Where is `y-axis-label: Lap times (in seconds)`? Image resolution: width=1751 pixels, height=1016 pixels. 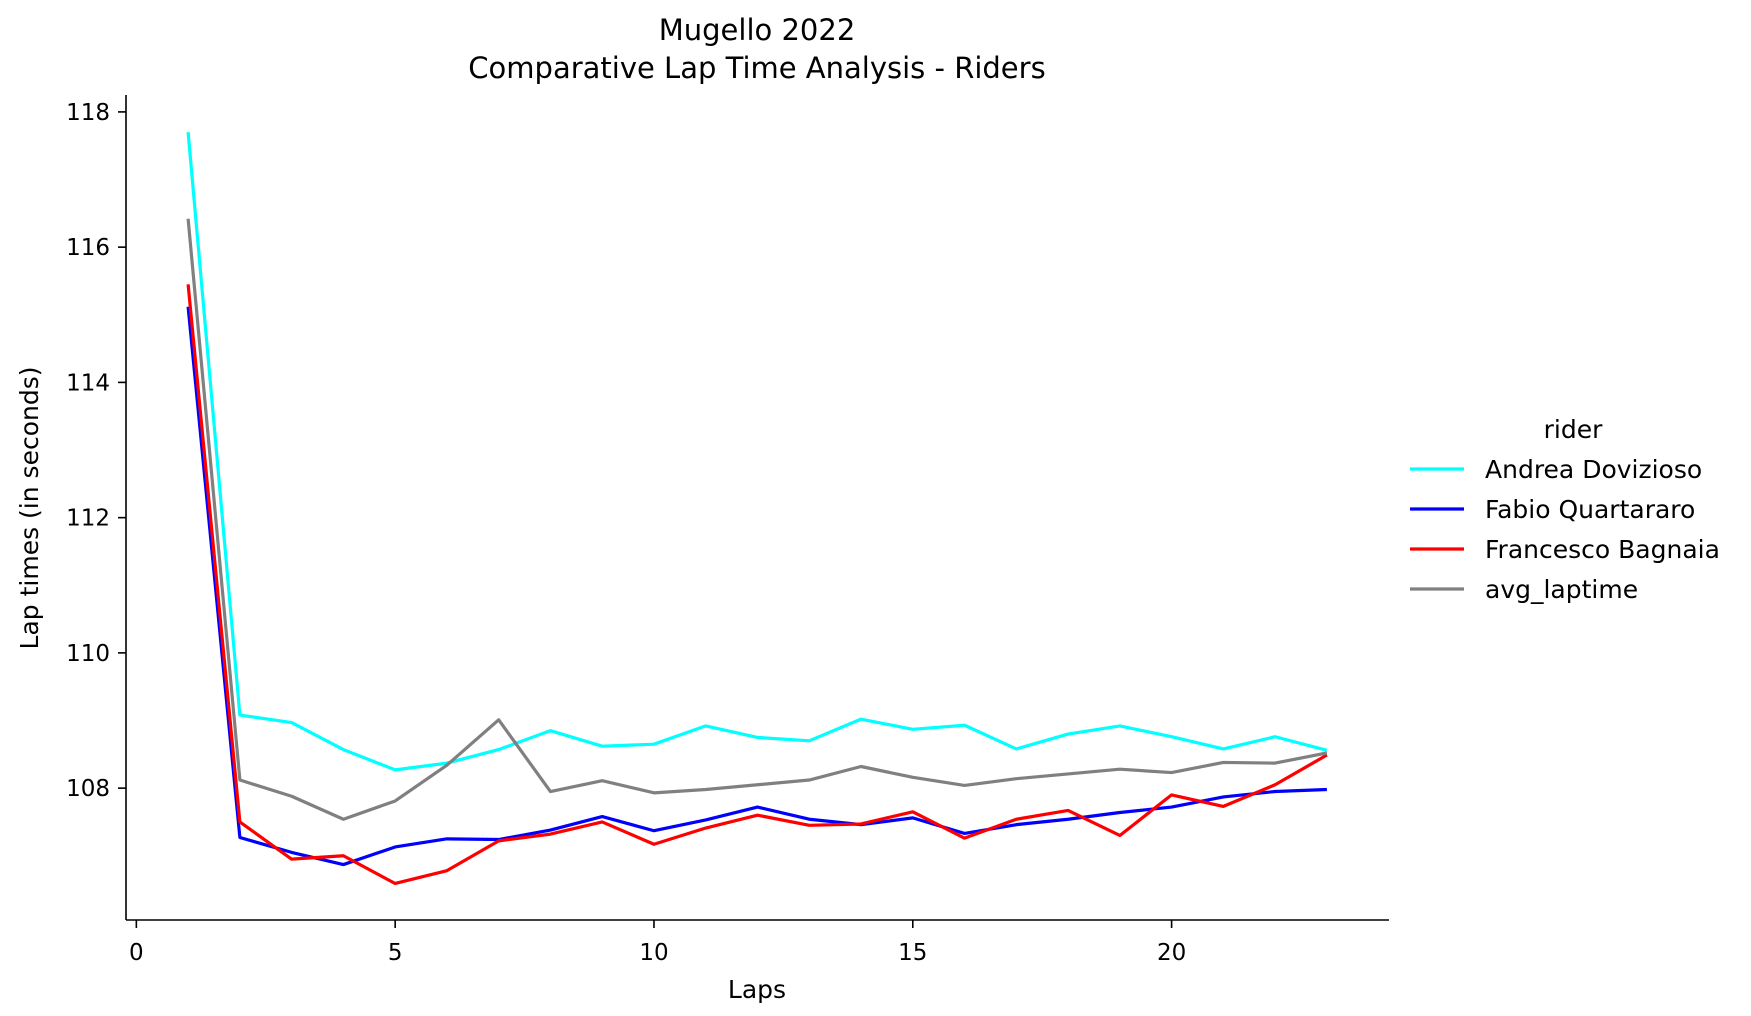 y-axis-label: Lap times (in seconds) is located at coordinates (29, 508).